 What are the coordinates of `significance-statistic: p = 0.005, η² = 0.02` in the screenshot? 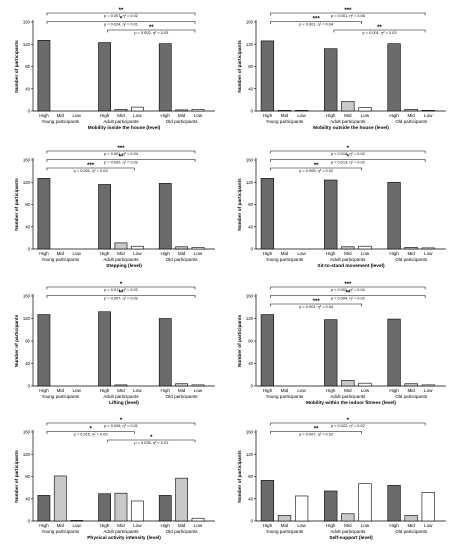 It's located at (316, 170).